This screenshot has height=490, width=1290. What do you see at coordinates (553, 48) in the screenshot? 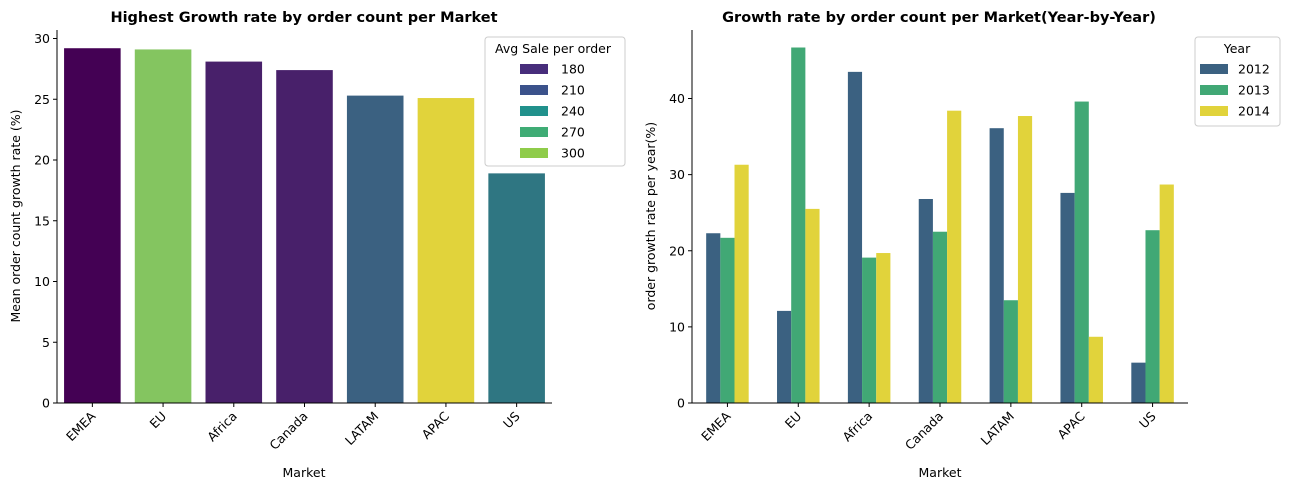
I see `legend-title: Avg Sale per order` at bounding box center [553, 48].